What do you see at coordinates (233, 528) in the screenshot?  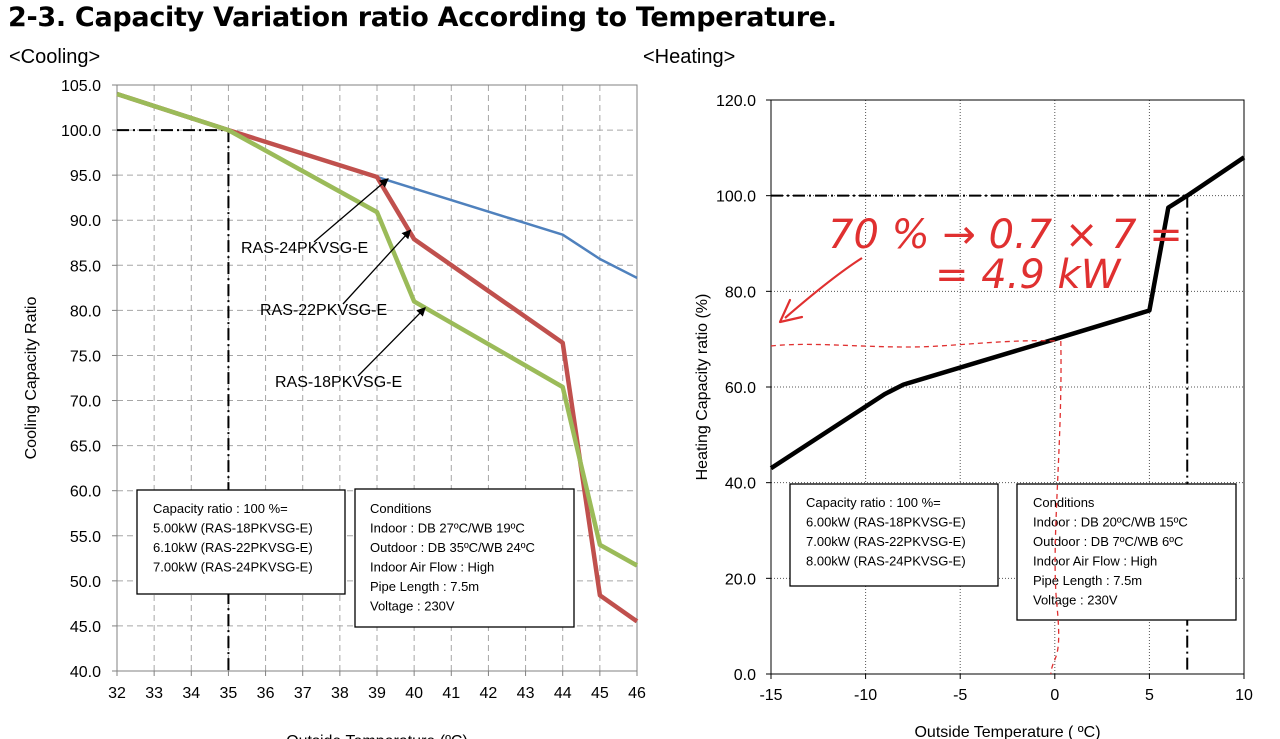 I see `cooling-capacity-text: 5.00kW (RAS-18PKVSG-E)` at bounding box center [233, 528].